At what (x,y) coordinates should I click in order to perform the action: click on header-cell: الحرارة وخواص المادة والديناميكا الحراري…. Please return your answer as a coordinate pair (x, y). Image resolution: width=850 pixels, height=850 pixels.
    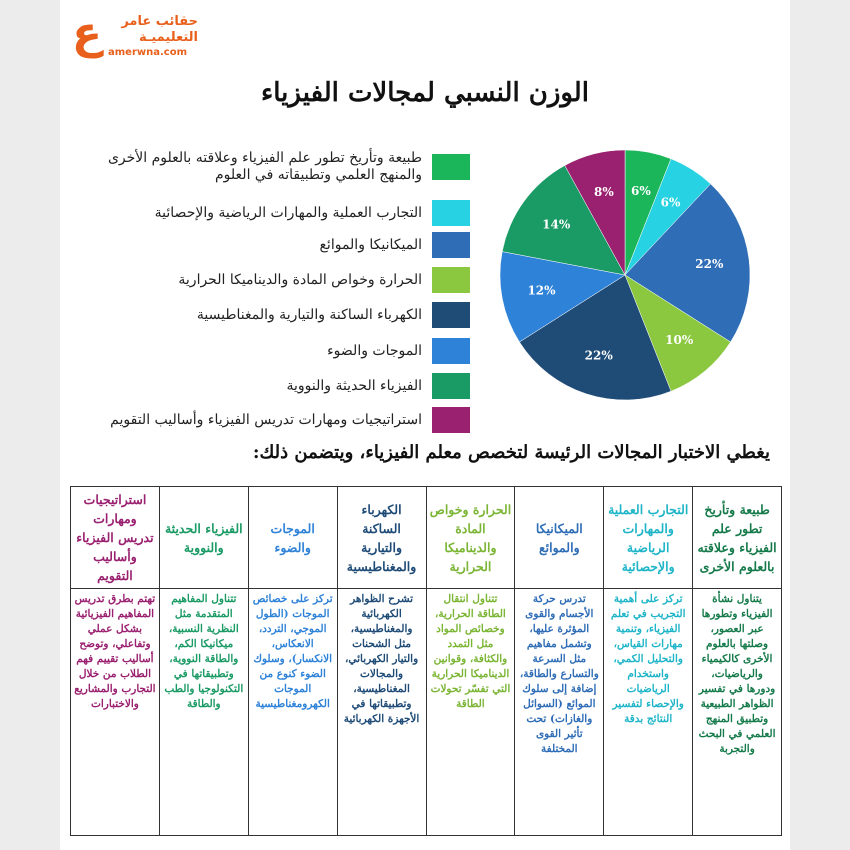
    Looking at the image, I should click on (470, 537).